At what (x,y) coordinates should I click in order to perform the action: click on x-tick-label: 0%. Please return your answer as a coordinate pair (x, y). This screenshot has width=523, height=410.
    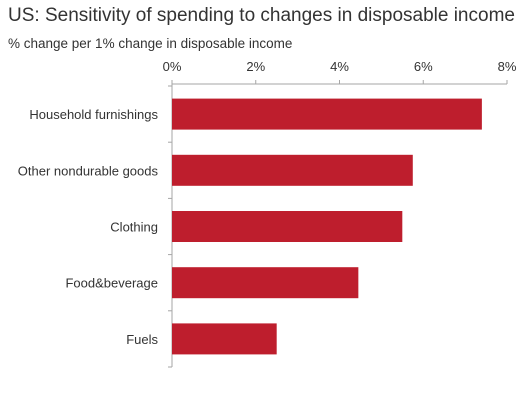
    Looking at the image, I should click on (172, 66).